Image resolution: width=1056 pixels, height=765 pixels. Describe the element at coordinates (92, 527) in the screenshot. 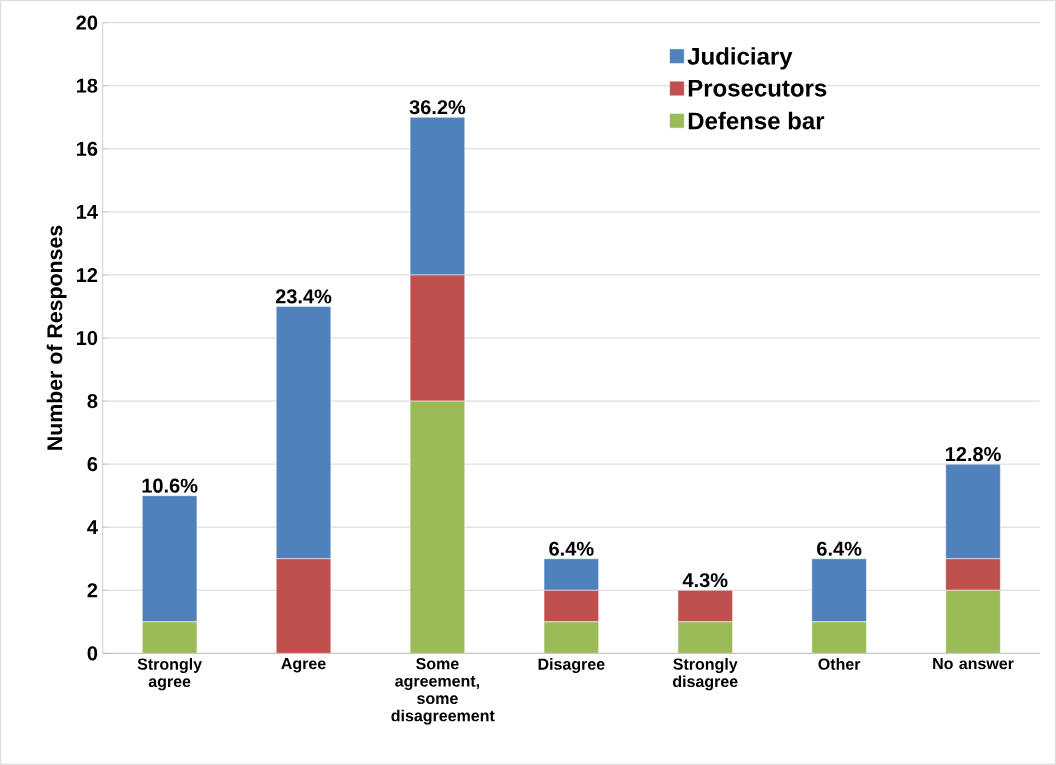

I see `y-tick-label: 4` at that location.